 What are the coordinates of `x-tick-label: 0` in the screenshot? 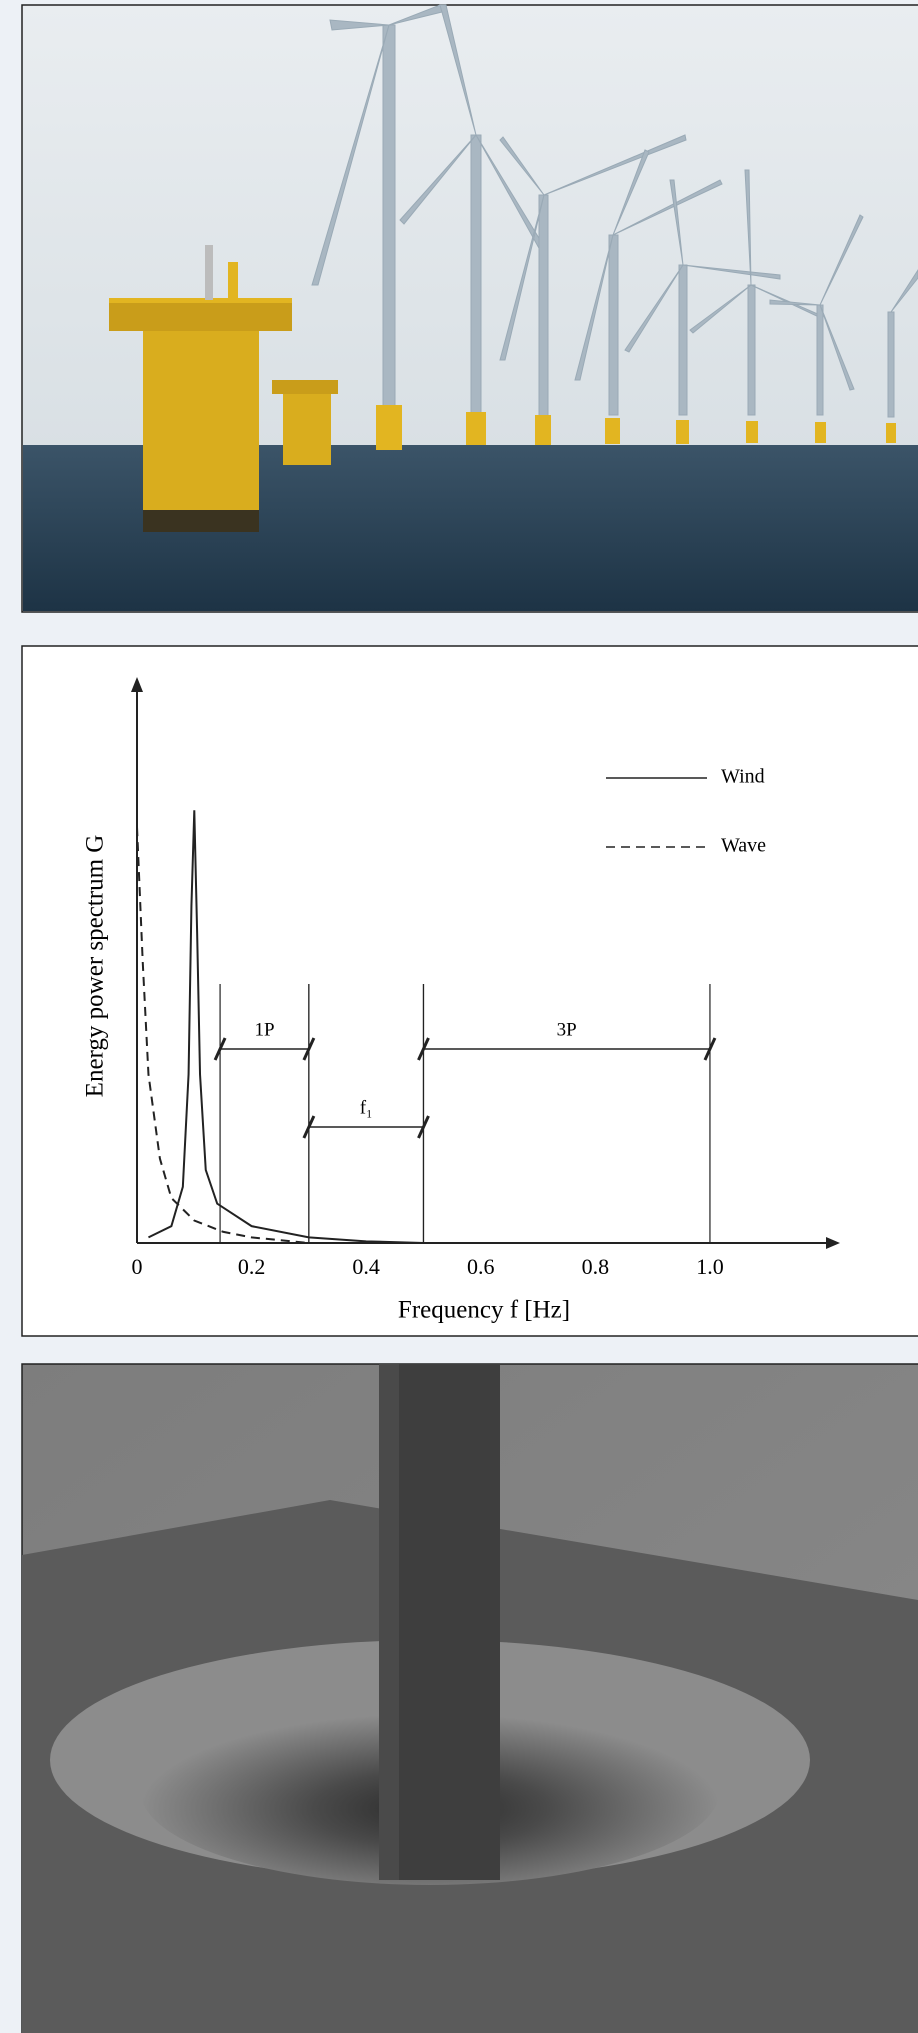 It's located at (137, 1266).